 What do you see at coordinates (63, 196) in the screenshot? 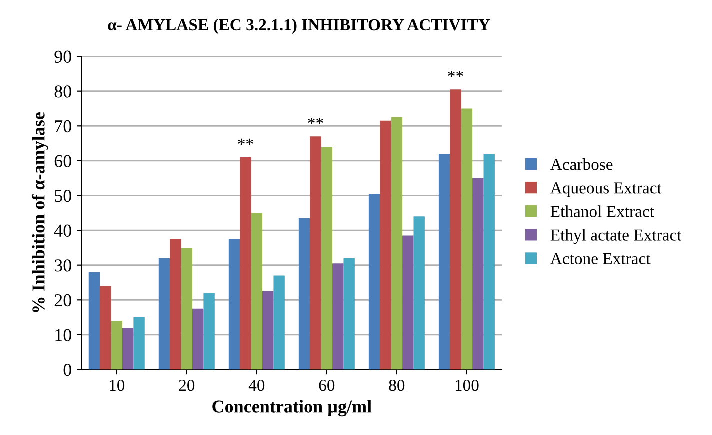
I see `y-tick-label: 50` at bounding box center [63, 196].